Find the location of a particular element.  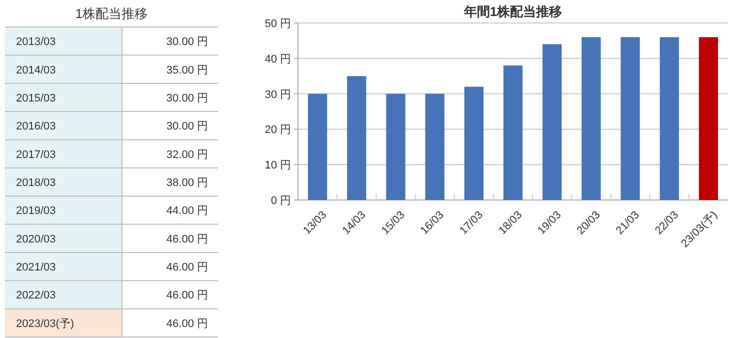

category-label: 2013/03 is located at coordinates (36, 42).